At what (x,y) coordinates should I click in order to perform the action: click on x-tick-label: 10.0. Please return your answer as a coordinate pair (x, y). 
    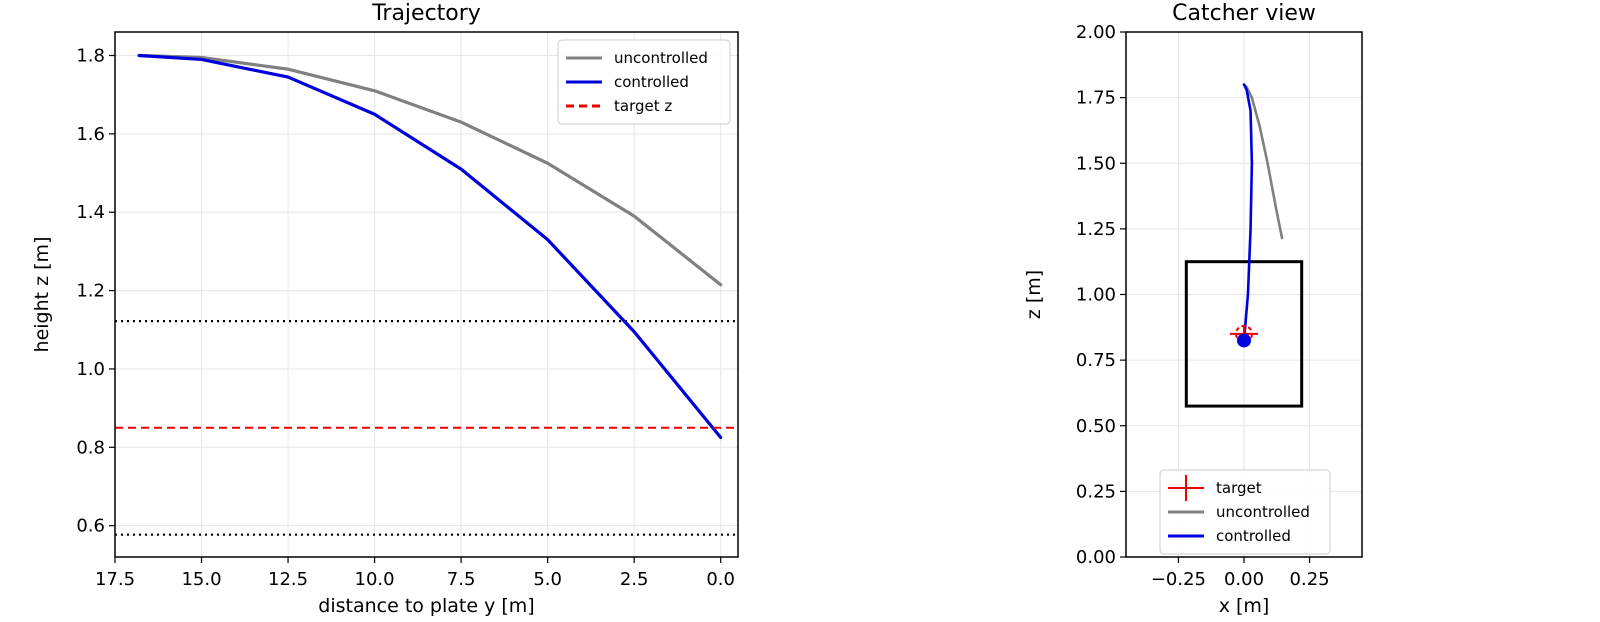
    Looking at the image, I should click on (375, 579).